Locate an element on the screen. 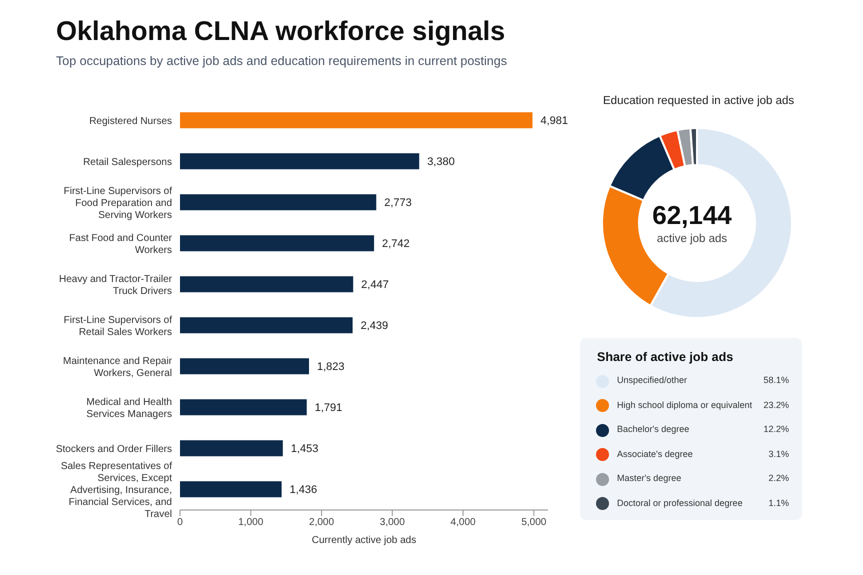  data-label: 3.1% is located at coordinates (778, 453).